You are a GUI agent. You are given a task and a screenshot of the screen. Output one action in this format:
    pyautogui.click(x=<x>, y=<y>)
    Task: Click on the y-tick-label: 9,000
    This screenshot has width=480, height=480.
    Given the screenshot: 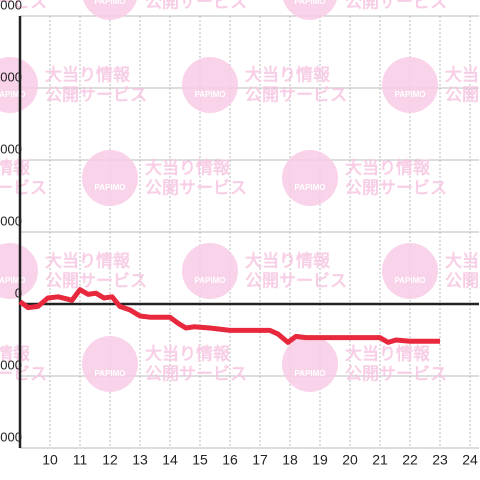 What is the action you would take?
    pyautogui.click(x=11, y=76)
    